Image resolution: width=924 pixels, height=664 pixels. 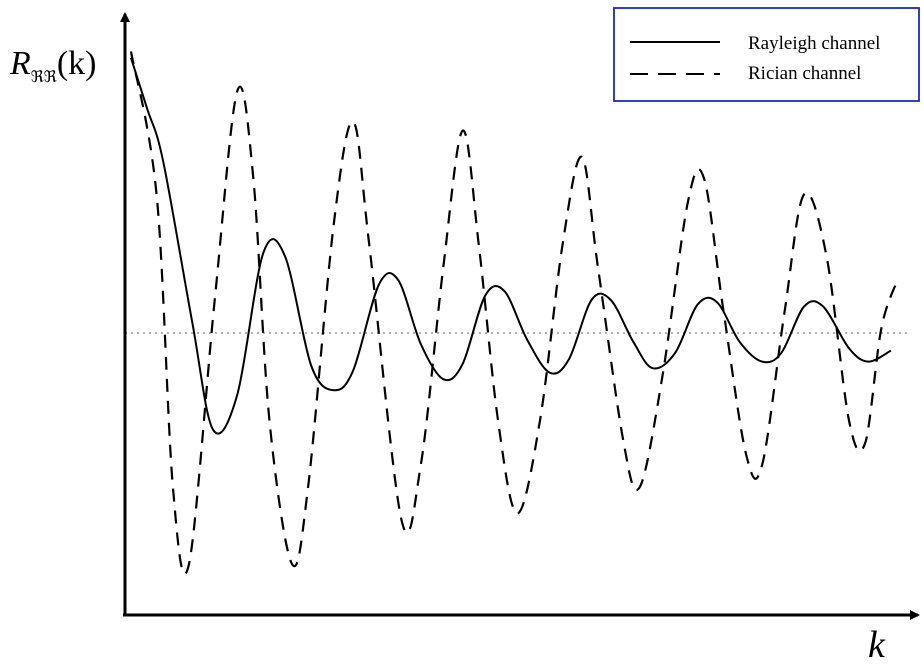 I want to click on x-axis-title: k, so click(x=877, y=644).